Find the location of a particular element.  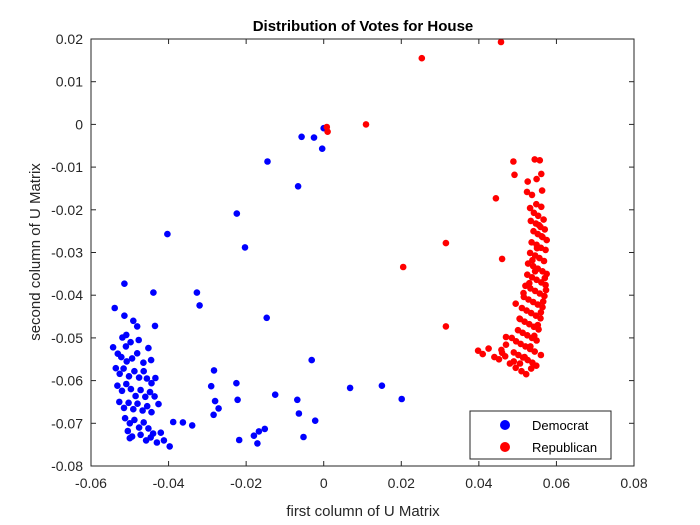

x-tick-label: -0.04 is located at coordinates (169, 483).